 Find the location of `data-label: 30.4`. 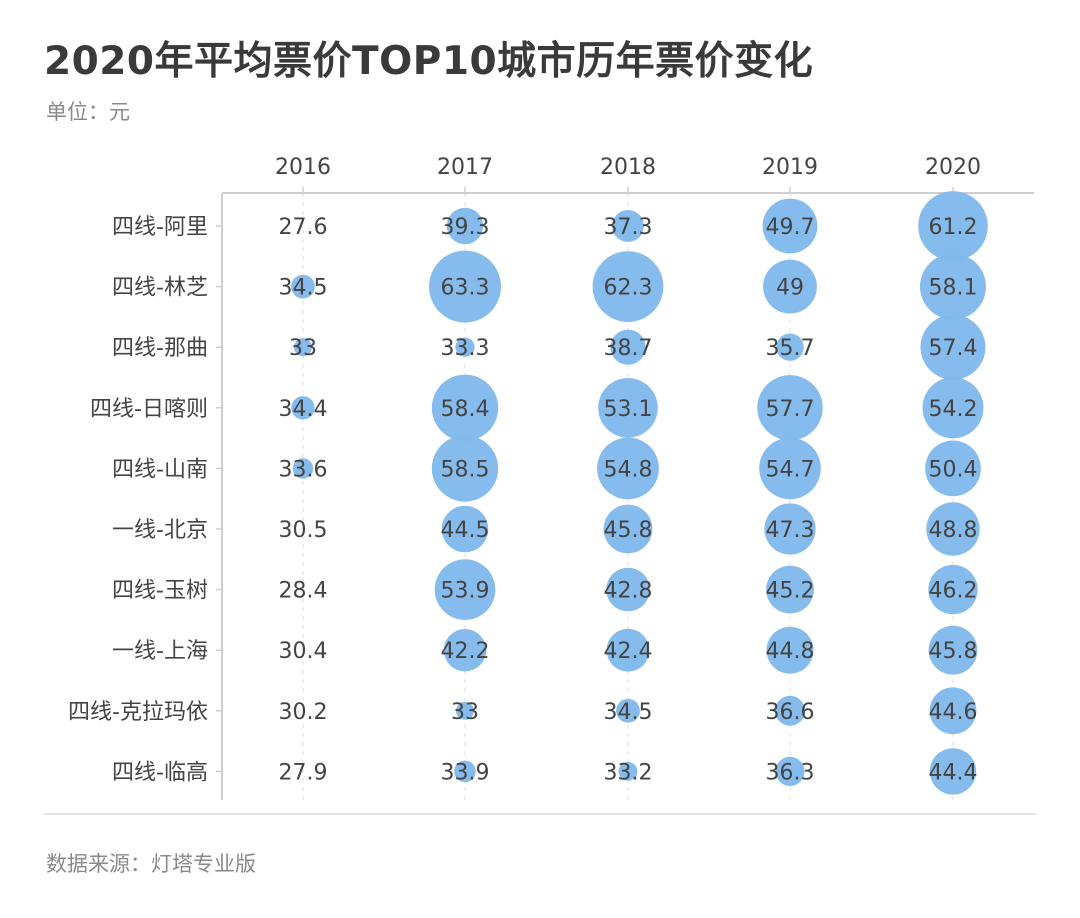

data-label: 30.4 is located at coordinates (303, 651).